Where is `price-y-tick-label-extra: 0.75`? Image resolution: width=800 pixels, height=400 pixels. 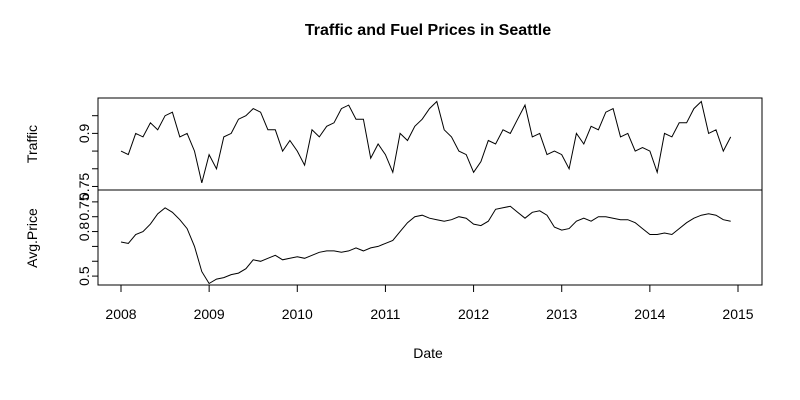 price-y-tick-label-extra: 0.75 is located at coordinates (84, 206).